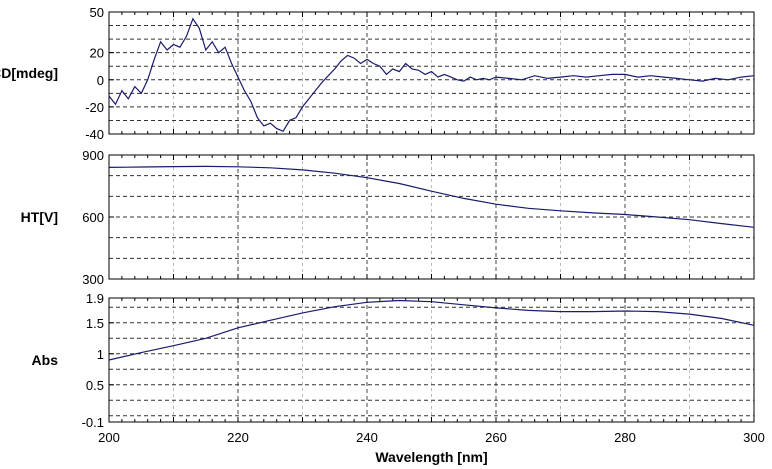 Image resolution: width=772 pixels, height=469 pixels. What do you see at coordinates (754, 437) in the screenshot?
I see `abs-xtick-label: 300` at bounding box center [754, 437].